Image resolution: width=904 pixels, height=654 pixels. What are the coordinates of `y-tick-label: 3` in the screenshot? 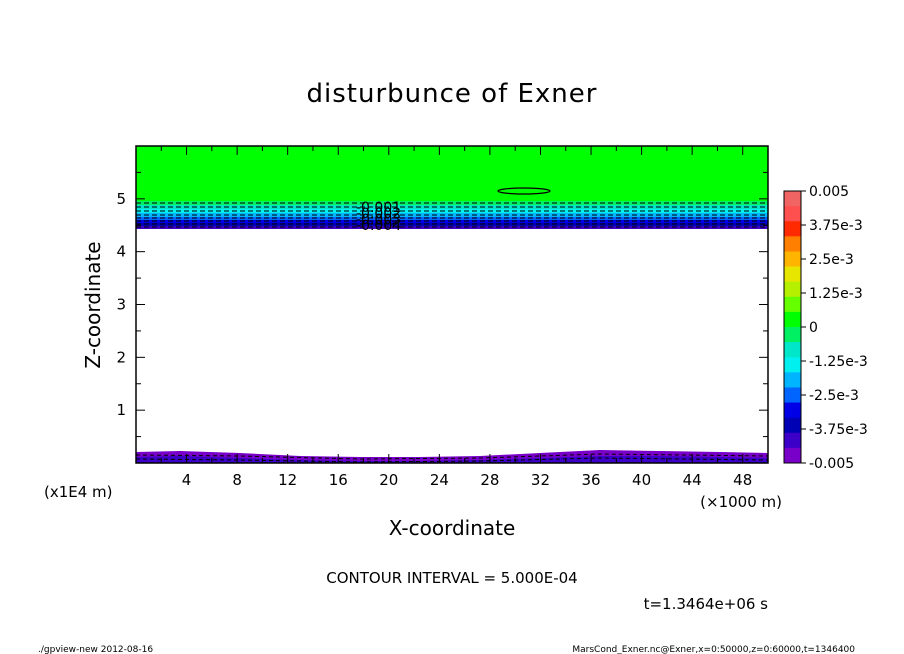 It's located at (121, 305).